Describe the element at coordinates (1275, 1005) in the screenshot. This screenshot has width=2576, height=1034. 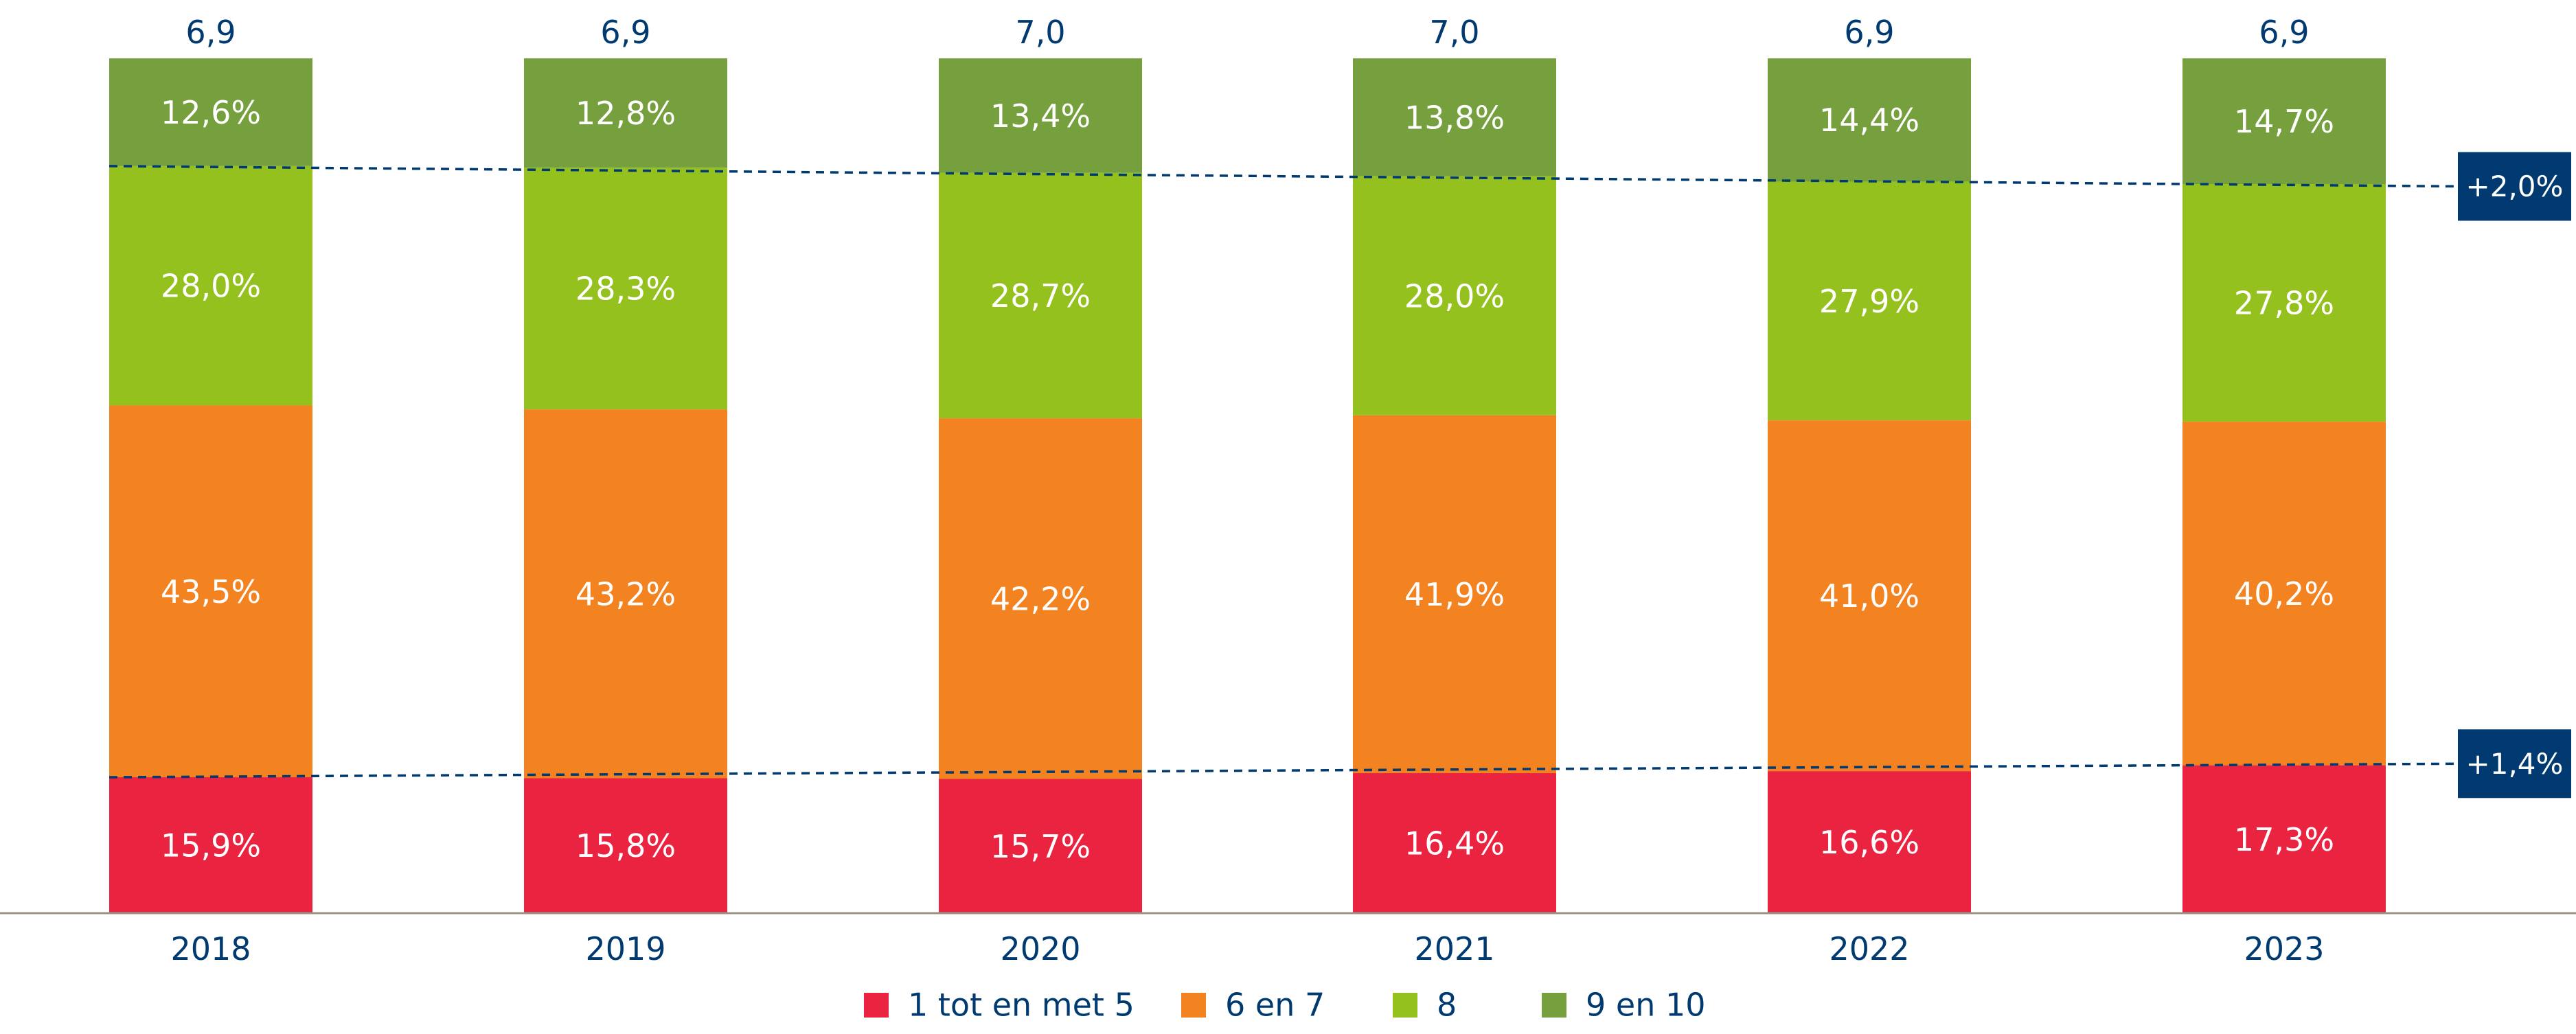
I see `legend-label: 6 en 7` at that location.